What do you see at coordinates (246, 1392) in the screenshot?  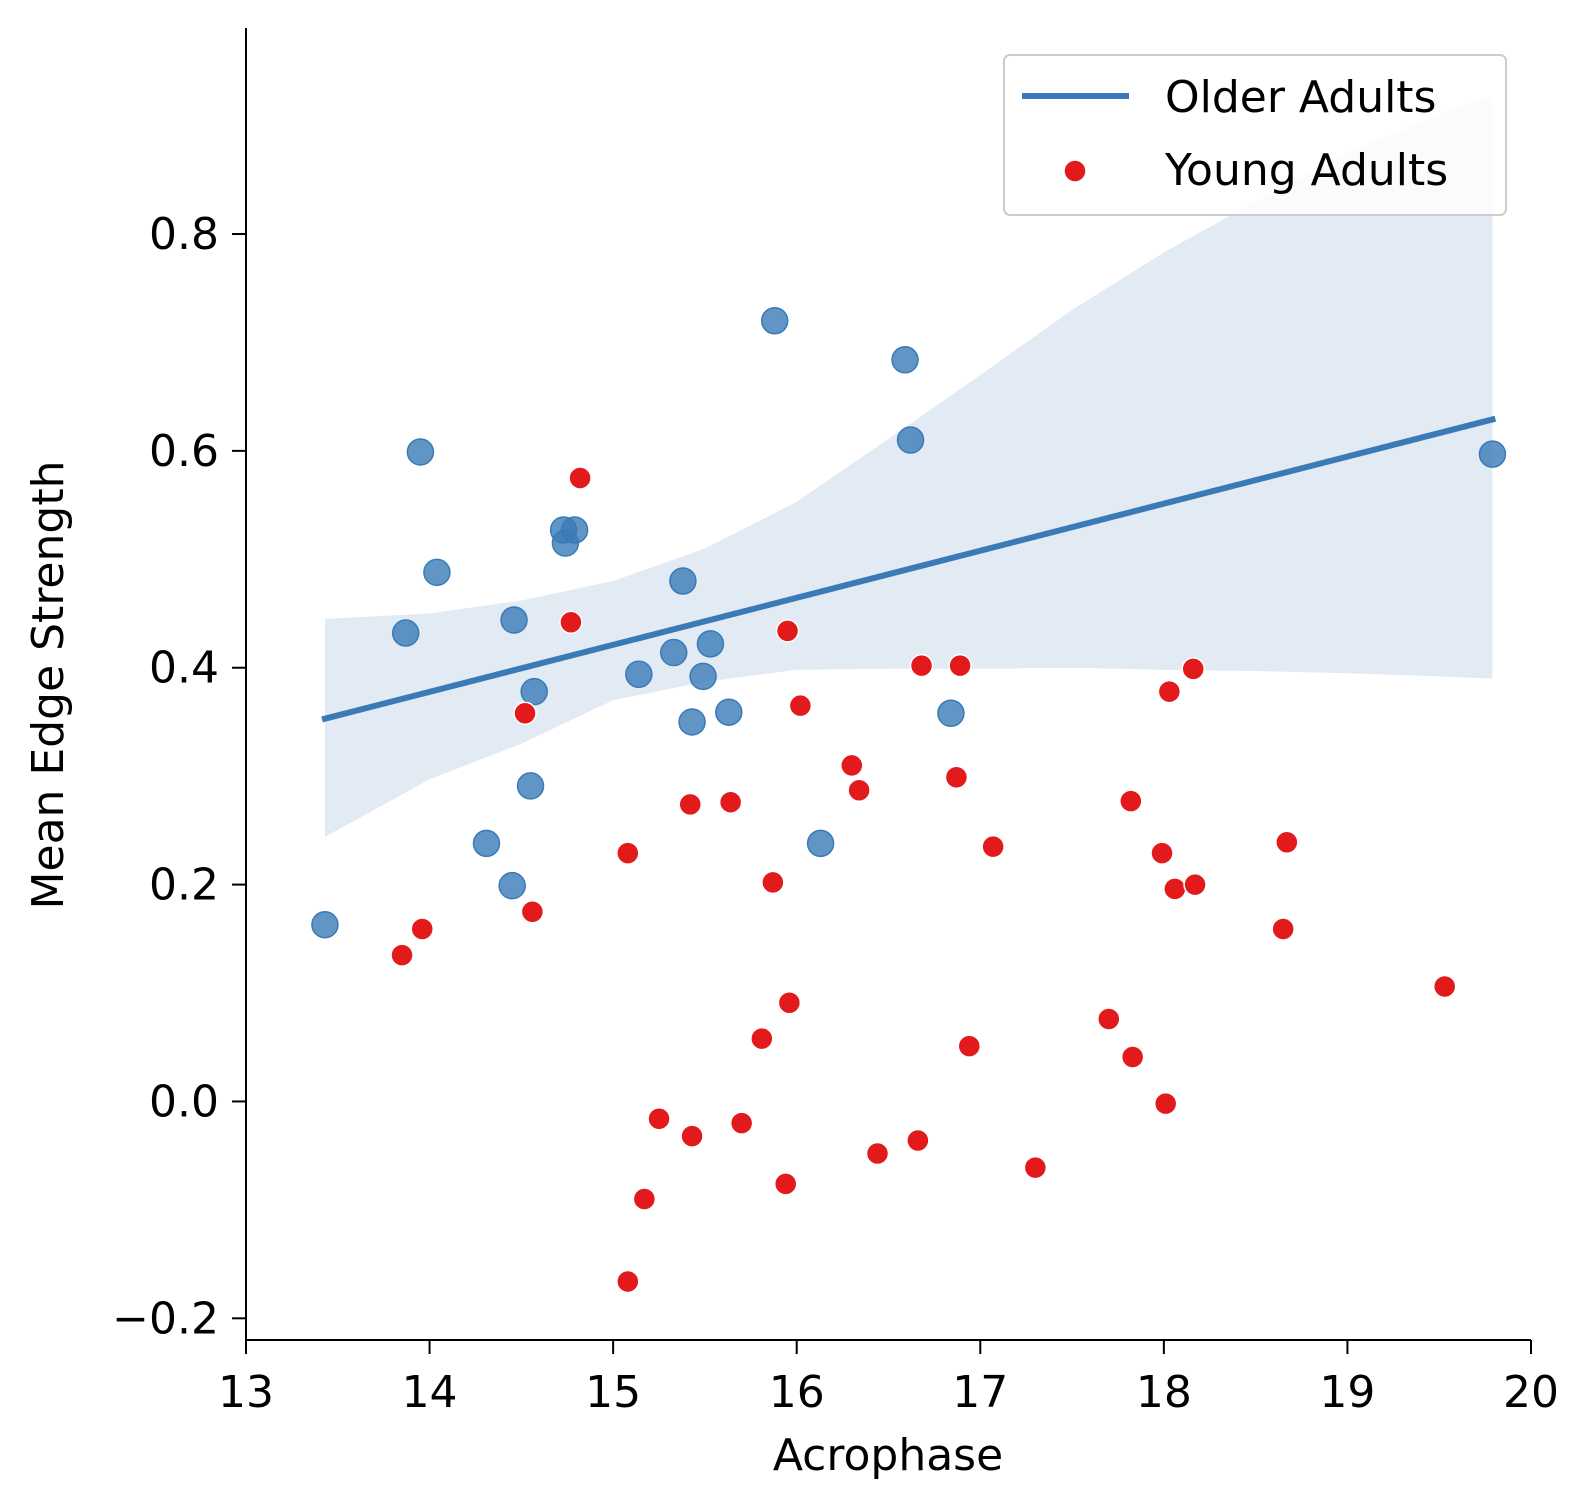 I see `x-tick-label: 13` at bounding box center [246, 1392].